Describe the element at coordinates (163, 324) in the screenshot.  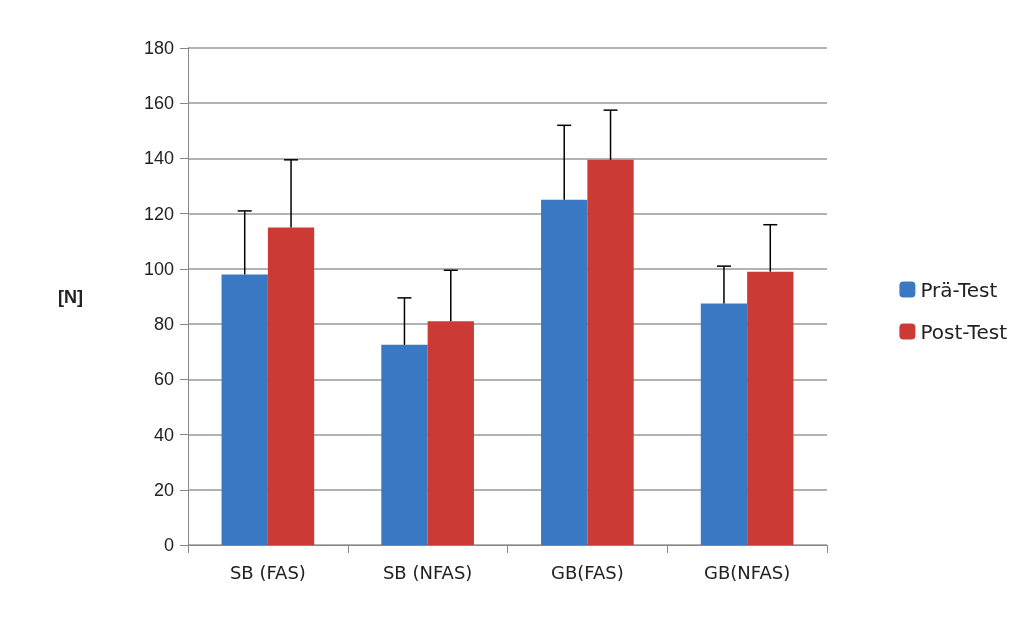
I see `y-tick-label: 80` at that location.